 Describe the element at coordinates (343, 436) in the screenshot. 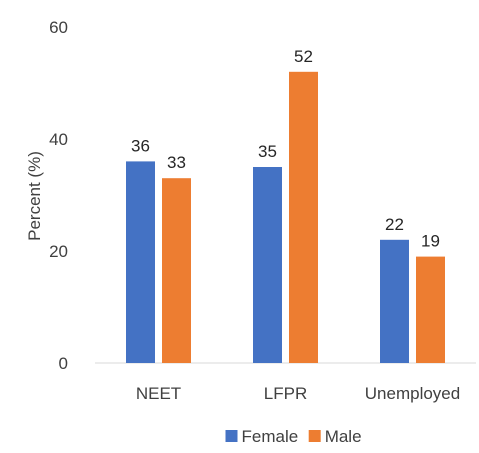

I see `legend-label-male: Male` at that location.